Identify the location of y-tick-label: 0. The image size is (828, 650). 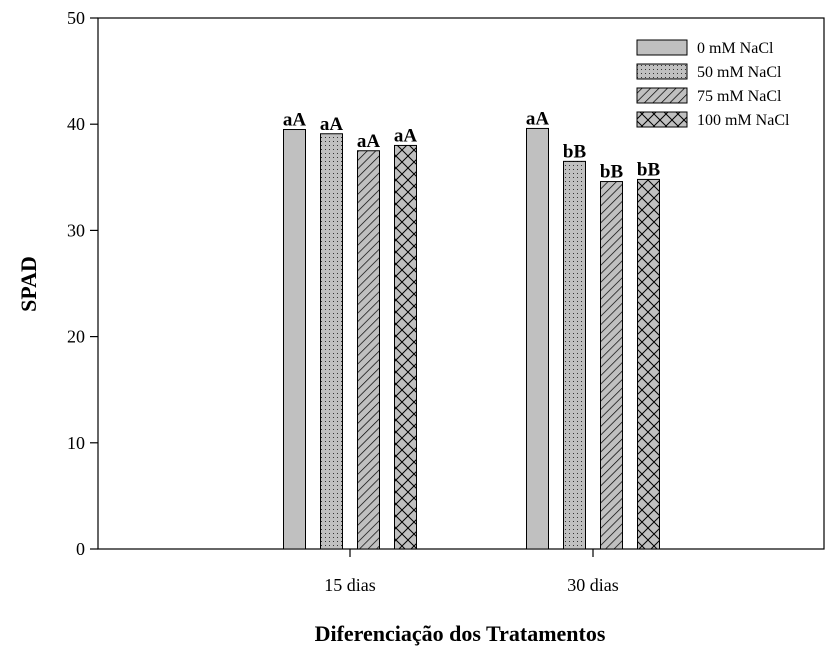
(80, 549).